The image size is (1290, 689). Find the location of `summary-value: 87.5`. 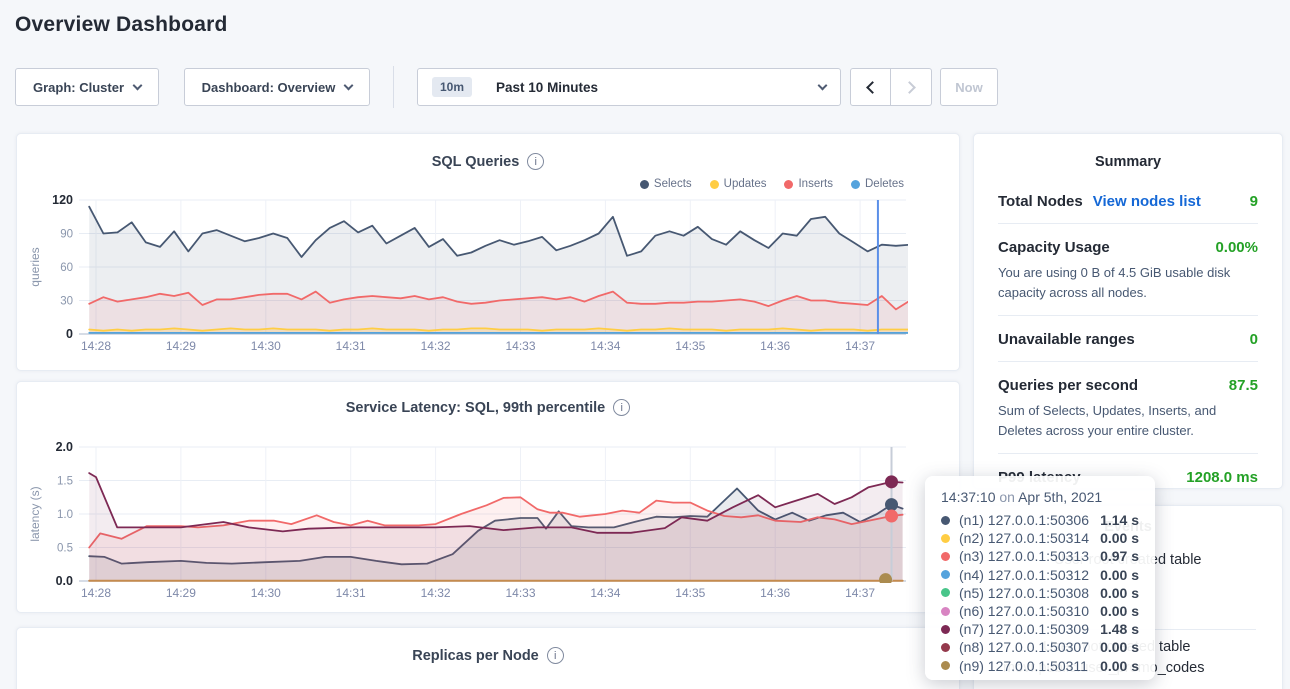

summary-value: 87.5 is located at coordinates (1243, 385).